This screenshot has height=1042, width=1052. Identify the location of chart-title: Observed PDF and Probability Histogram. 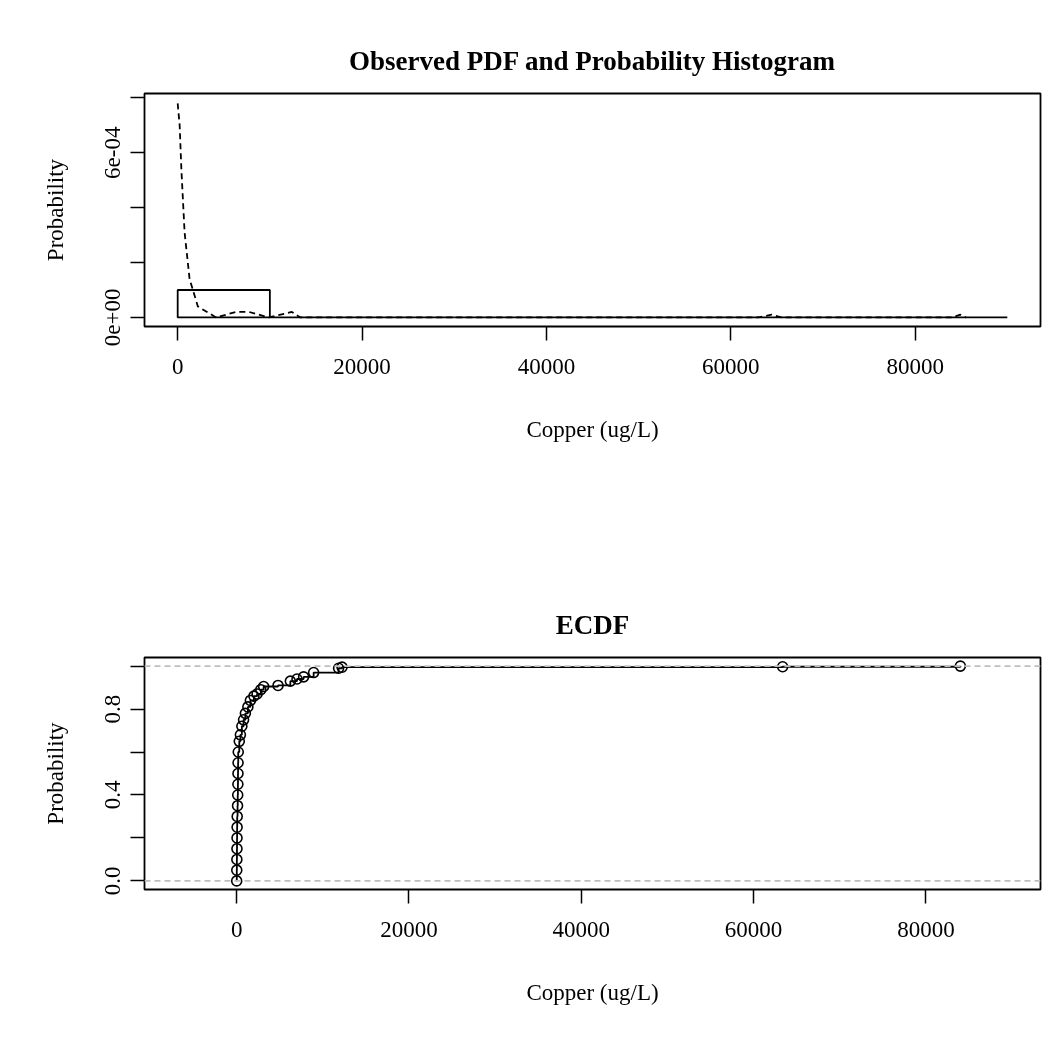
(592, 61).